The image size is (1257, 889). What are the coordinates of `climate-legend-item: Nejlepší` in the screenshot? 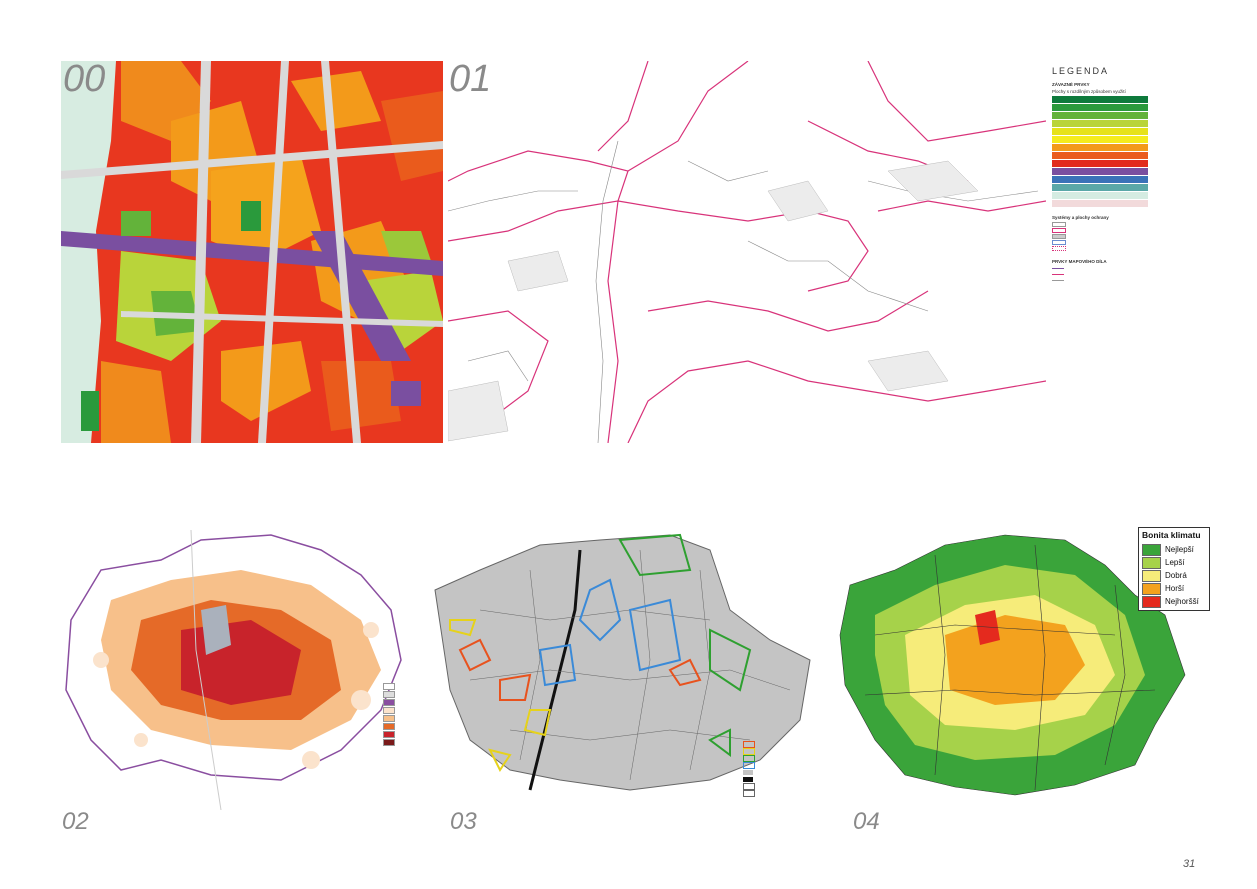 It's located at (1174, 549).